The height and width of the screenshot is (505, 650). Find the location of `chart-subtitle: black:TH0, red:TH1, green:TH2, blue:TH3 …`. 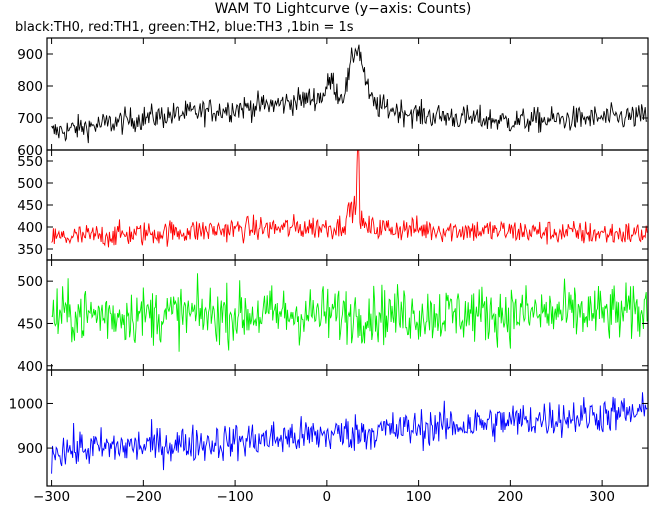

chart-subtitle: black:TH0, red:TH1, green:TH2, blue:TH3 … is located at coordinates (184, 27).